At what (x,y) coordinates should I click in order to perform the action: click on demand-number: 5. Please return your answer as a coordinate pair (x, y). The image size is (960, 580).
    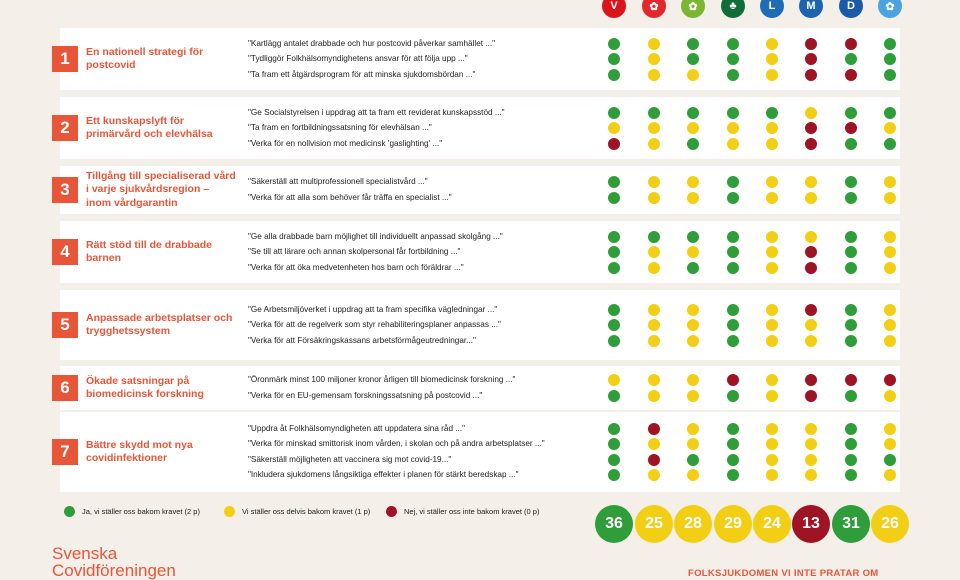
    Looking at the image, I should click on (65, 325).